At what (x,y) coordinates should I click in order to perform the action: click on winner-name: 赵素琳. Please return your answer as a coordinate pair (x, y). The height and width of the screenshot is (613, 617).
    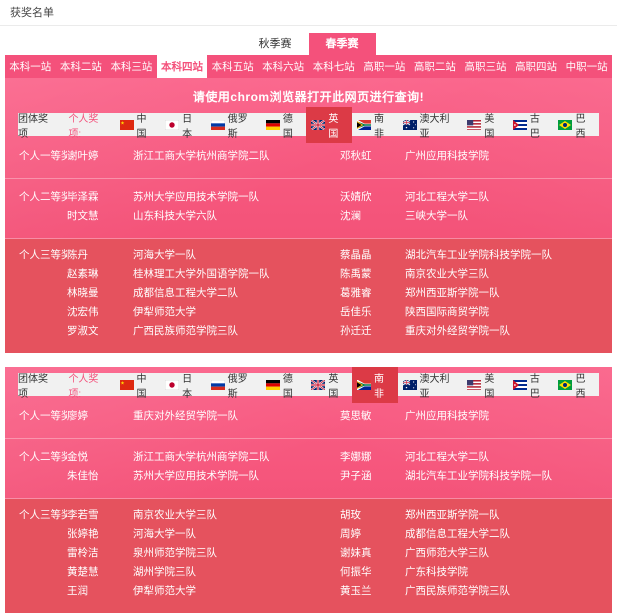
    Looking at the image, I should click on (83, 274).